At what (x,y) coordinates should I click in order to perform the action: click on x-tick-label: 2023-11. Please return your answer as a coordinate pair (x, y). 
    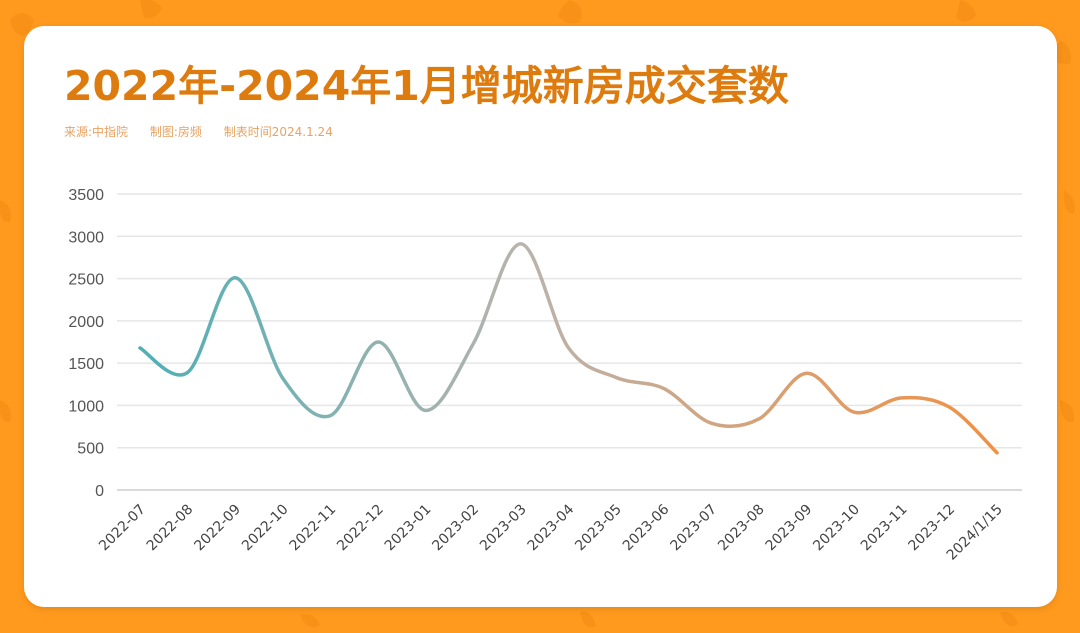
    Looking at the image, I should click on (884, 528).